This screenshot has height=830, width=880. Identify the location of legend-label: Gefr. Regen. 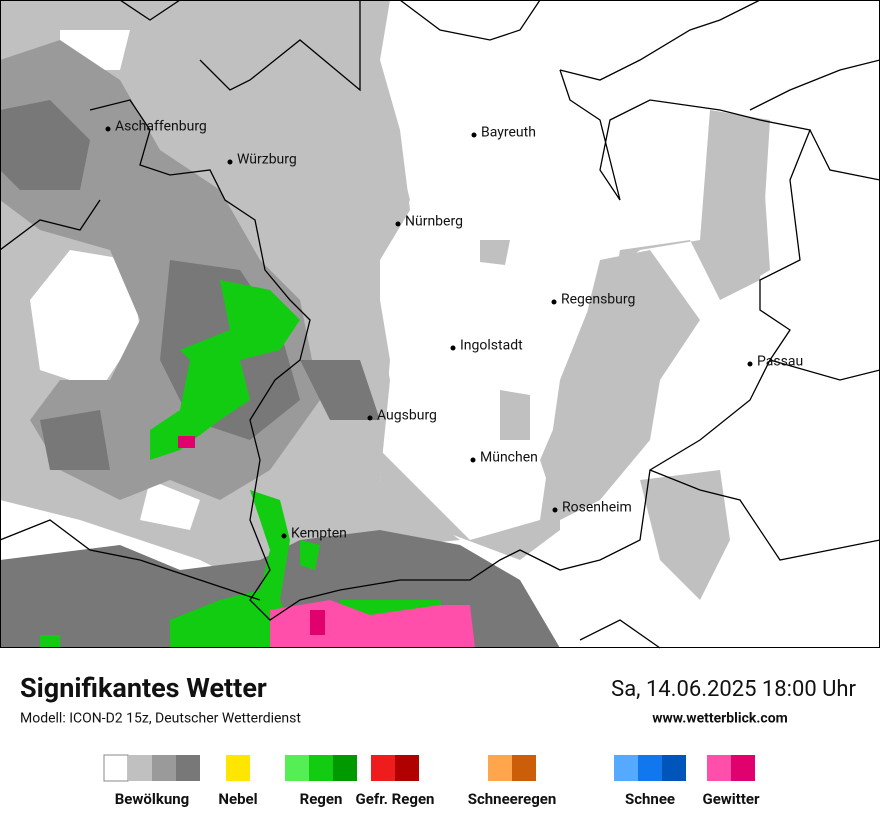
(395, 799).